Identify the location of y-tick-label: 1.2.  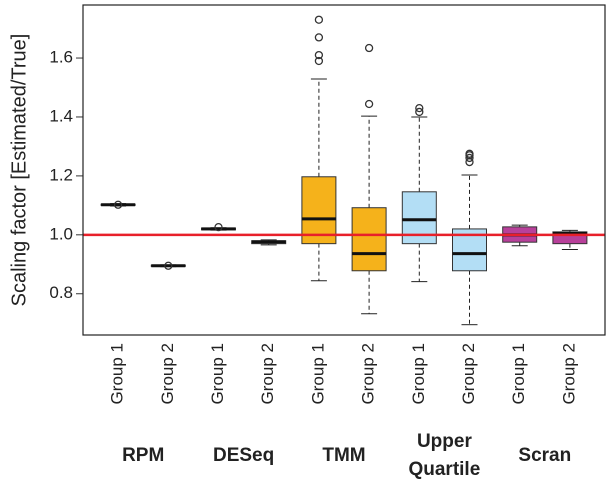
(61, 174).